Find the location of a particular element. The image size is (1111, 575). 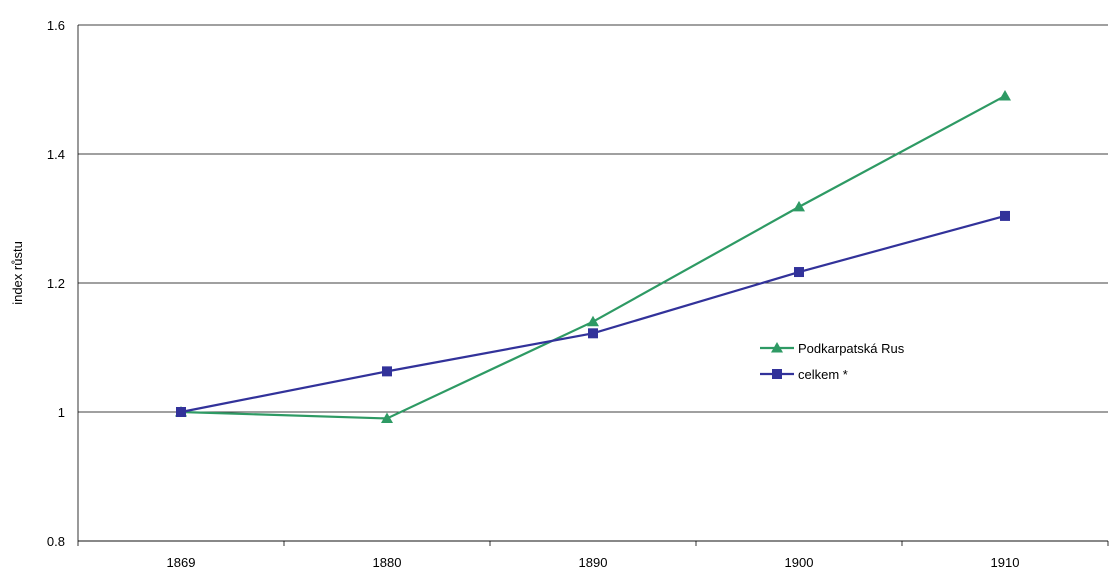

y-axis-ticks: 0.8 1 1.2 1.4 1.6 is located at coordinates (56, 283).